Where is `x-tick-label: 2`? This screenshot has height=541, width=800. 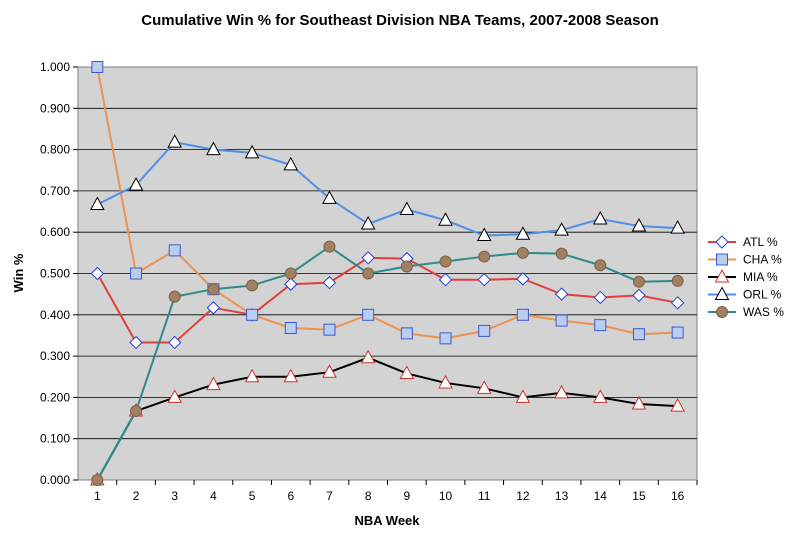
x-tick-label: 2 is located at coordinates (136, 496).